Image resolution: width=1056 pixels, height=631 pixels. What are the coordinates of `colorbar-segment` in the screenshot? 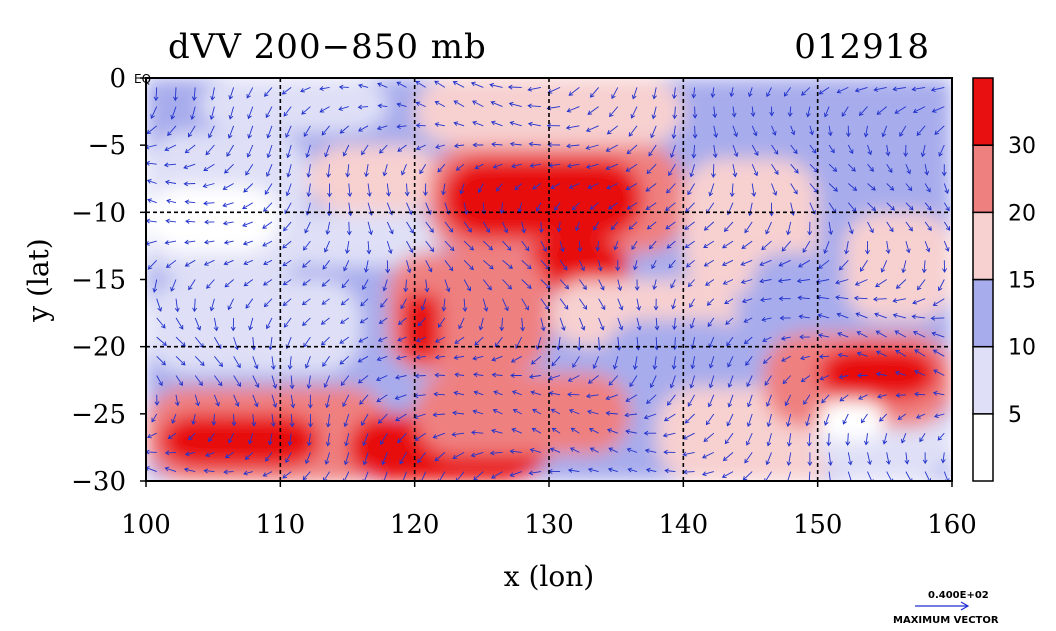 It's located at (983, 313).